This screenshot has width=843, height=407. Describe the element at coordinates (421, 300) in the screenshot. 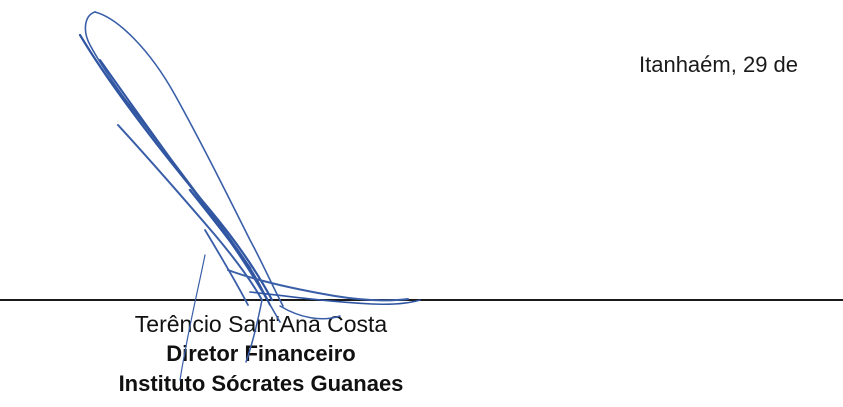

I see `signature-line` at that location.